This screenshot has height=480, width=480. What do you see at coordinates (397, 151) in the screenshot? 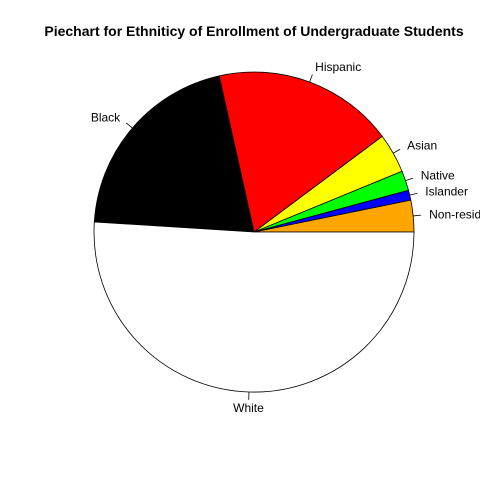
I see `pie-tick-asian` at bounding box center [397, 151].